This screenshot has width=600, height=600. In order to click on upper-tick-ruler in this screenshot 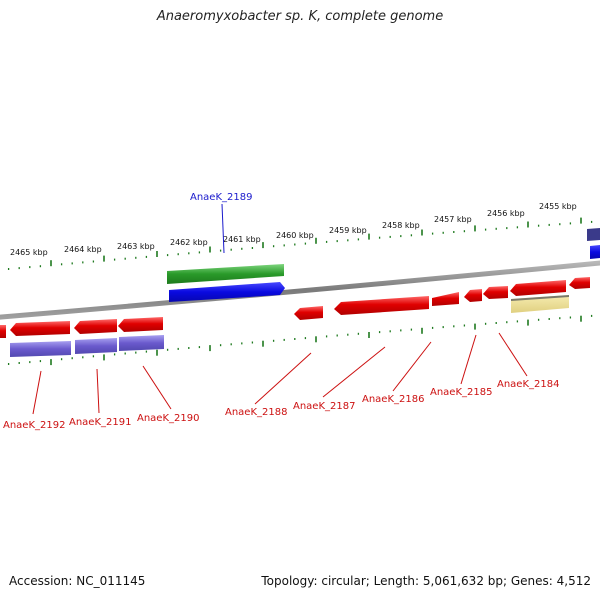, I will do `click(300, 243)`.